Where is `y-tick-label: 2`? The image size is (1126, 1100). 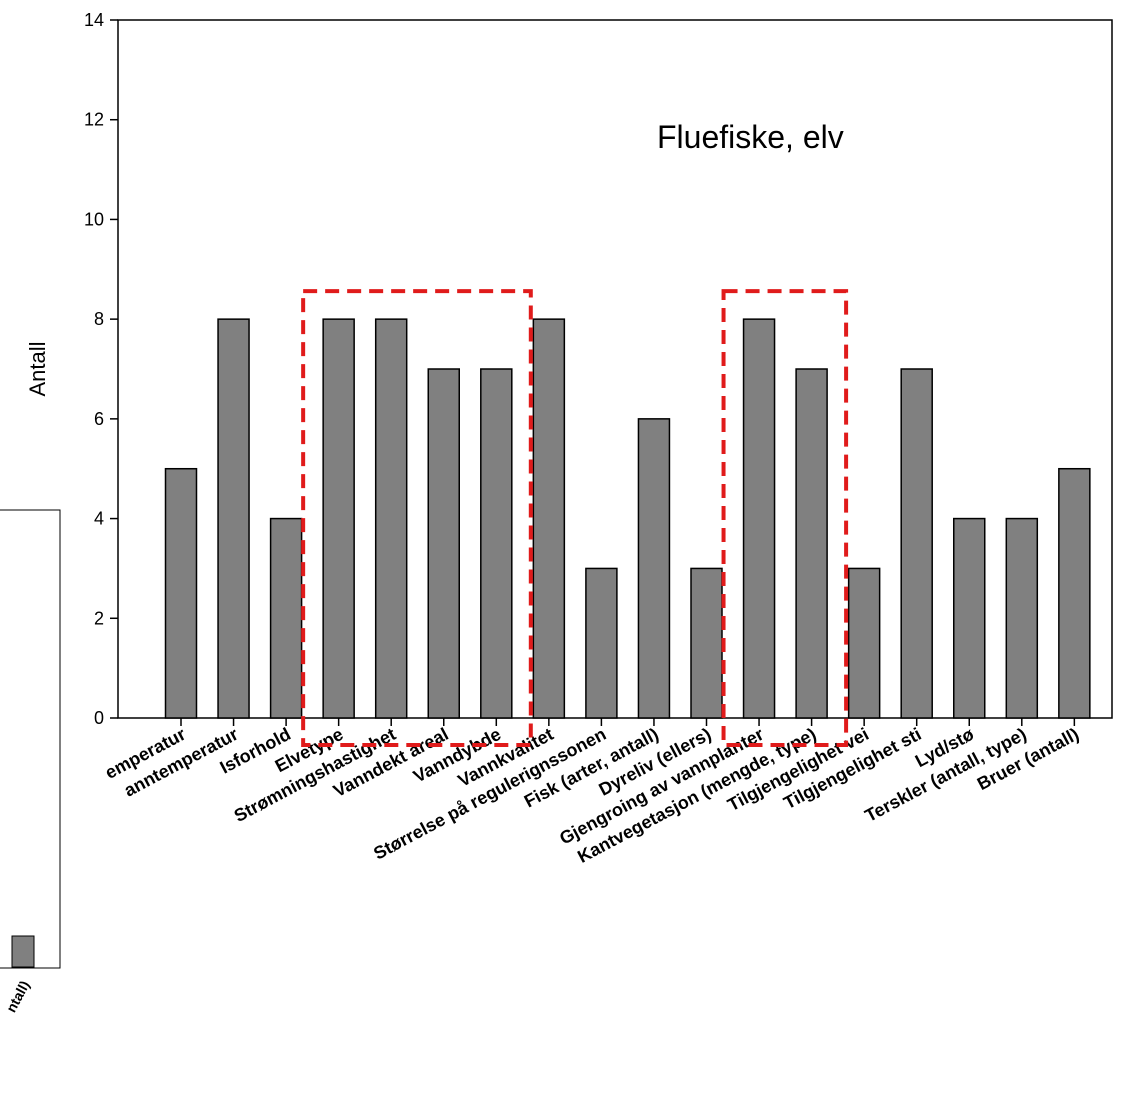 y-tick-label: 2 is located at coordinates (99, 618).